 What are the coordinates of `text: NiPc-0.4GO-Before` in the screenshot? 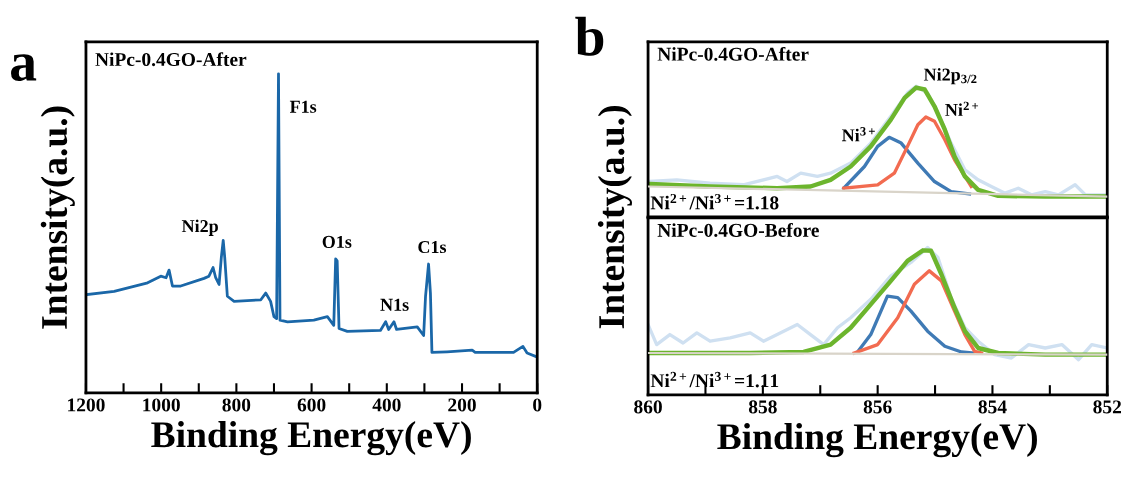 It's located at (738, 230).